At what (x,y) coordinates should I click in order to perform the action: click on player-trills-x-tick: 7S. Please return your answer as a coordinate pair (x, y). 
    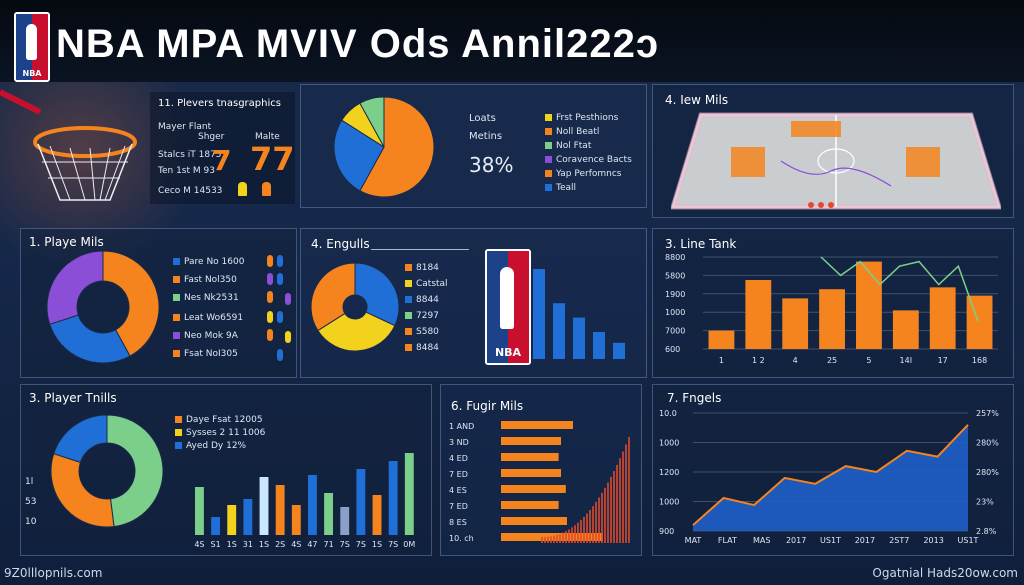
    Looking at the image, I should click on (345, 544).